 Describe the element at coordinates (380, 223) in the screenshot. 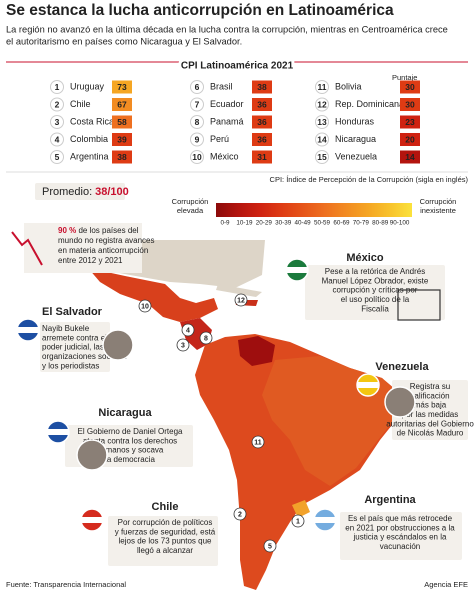

I see `legend-bin: 80-89` at that location.